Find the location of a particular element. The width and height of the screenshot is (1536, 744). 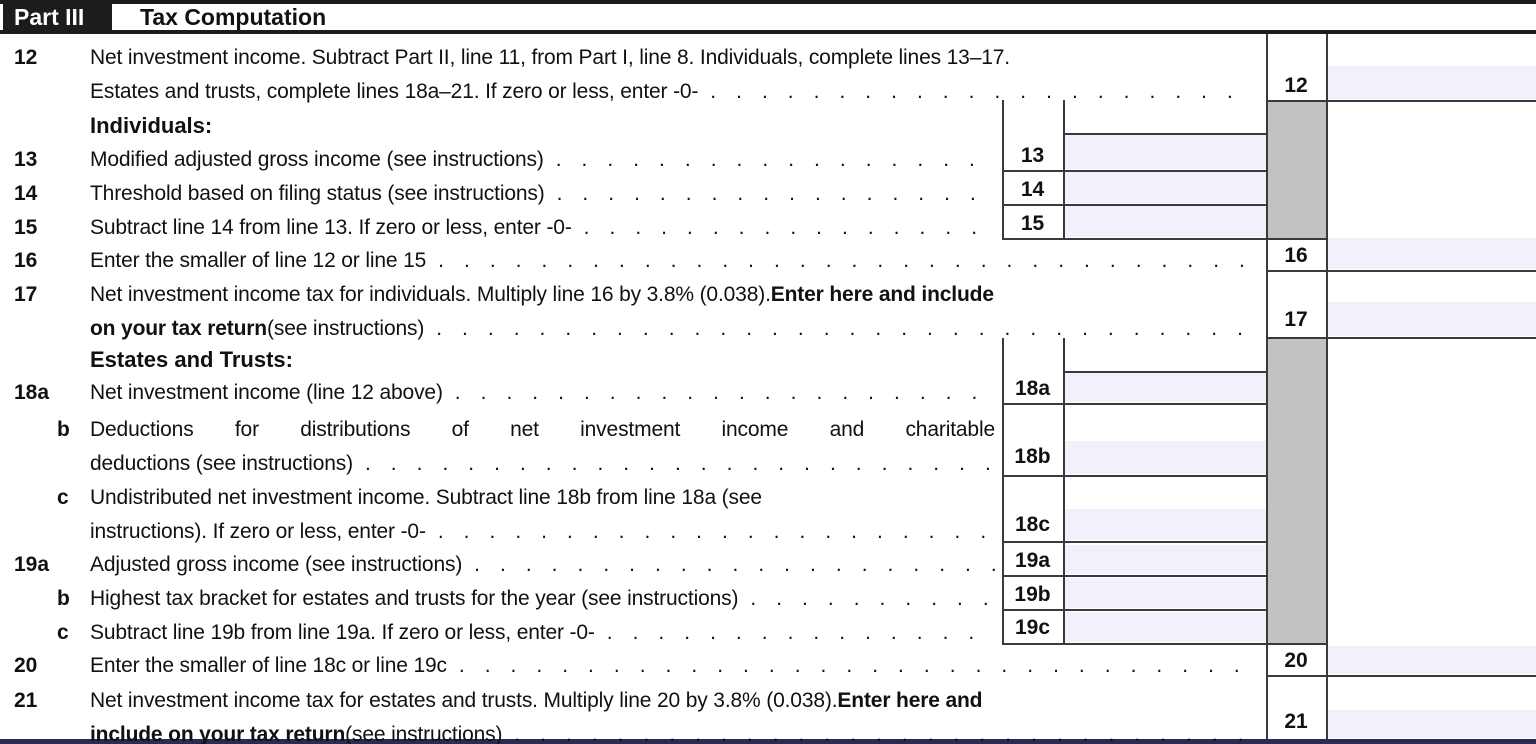

estates-heading: Estates and Trusts: is located at coordinates (191, 359).